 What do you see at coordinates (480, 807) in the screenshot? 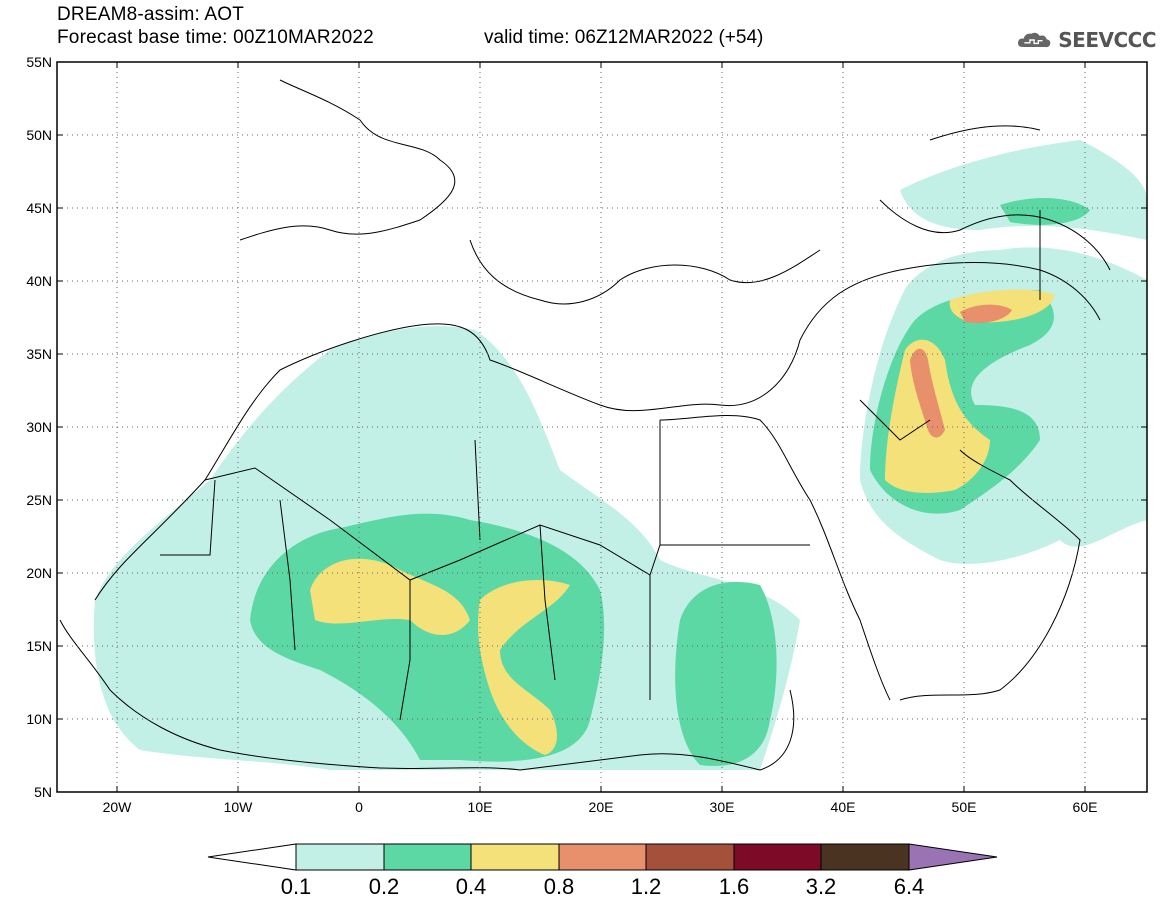
I see `lon-label: 10E` at bounding box center [480, 807].